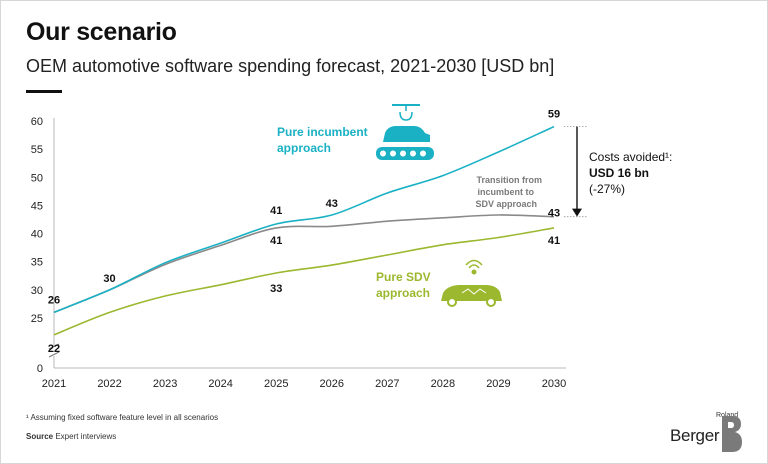 This screenshot has height=464, width=768. What do you see at coordinates (403, 293) in the screenshot?
I see `sdv-label: approach` at bounding box center [403, 293].